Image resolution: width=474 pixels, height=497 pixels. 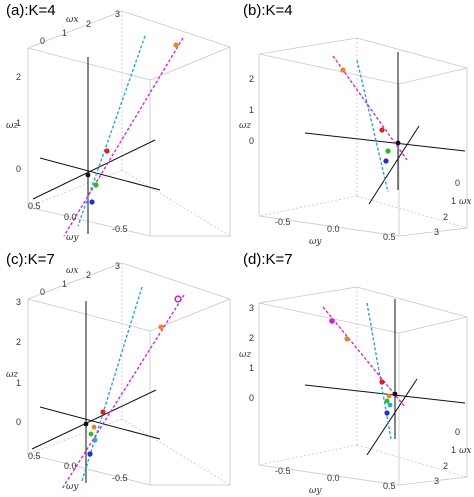 What do you see at coordinates (268, 10) in the screenshot?
I see `panel-b-title: (b):K=4` at bounding box center [268, 10].